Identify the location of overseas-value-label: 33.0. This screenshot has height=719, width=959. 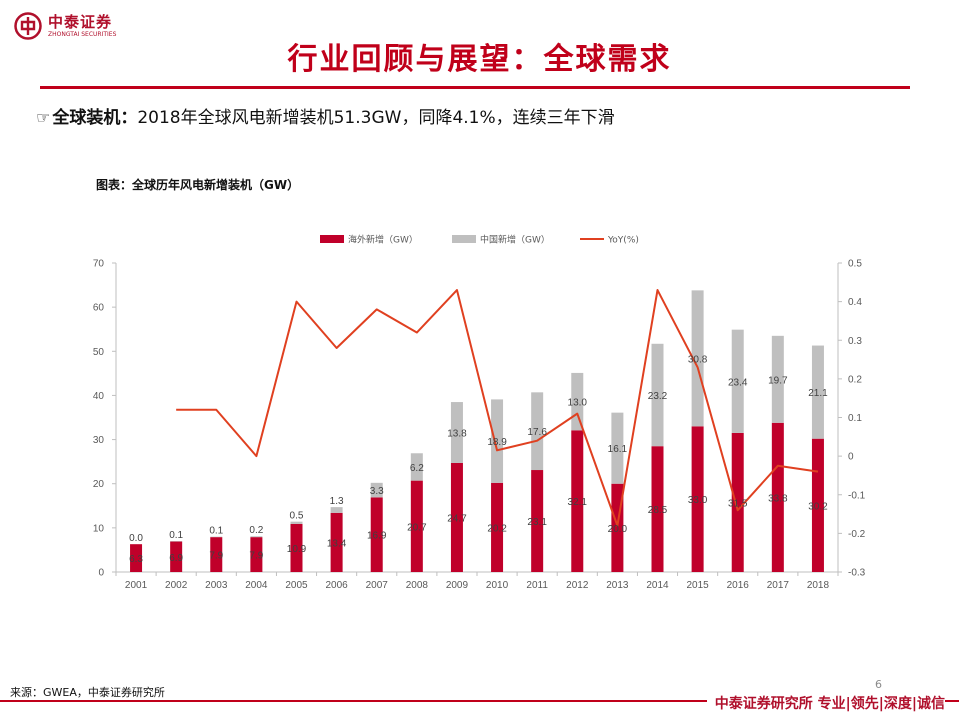
(698, 500).